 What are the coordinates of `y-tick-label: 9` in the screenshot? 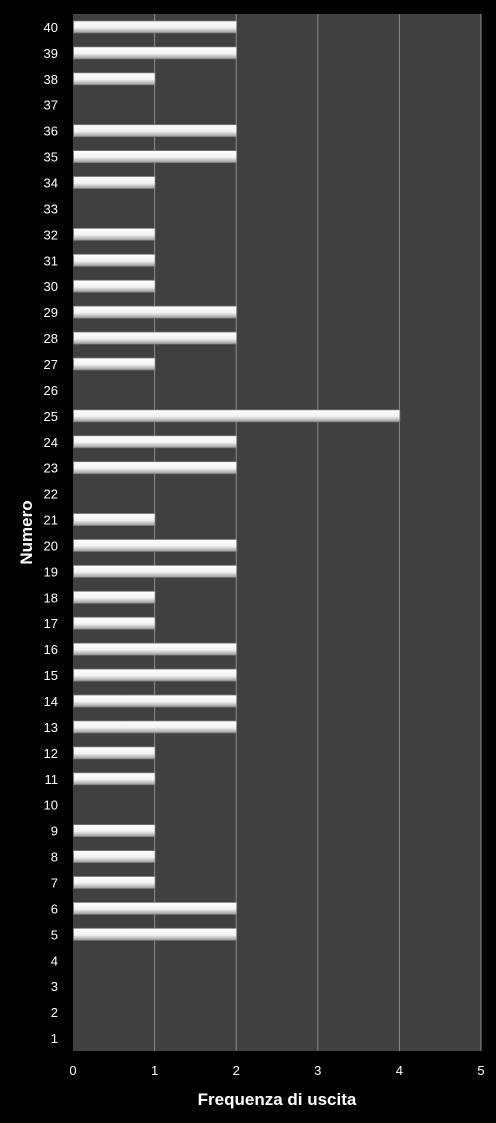 It's located at (54, 831).